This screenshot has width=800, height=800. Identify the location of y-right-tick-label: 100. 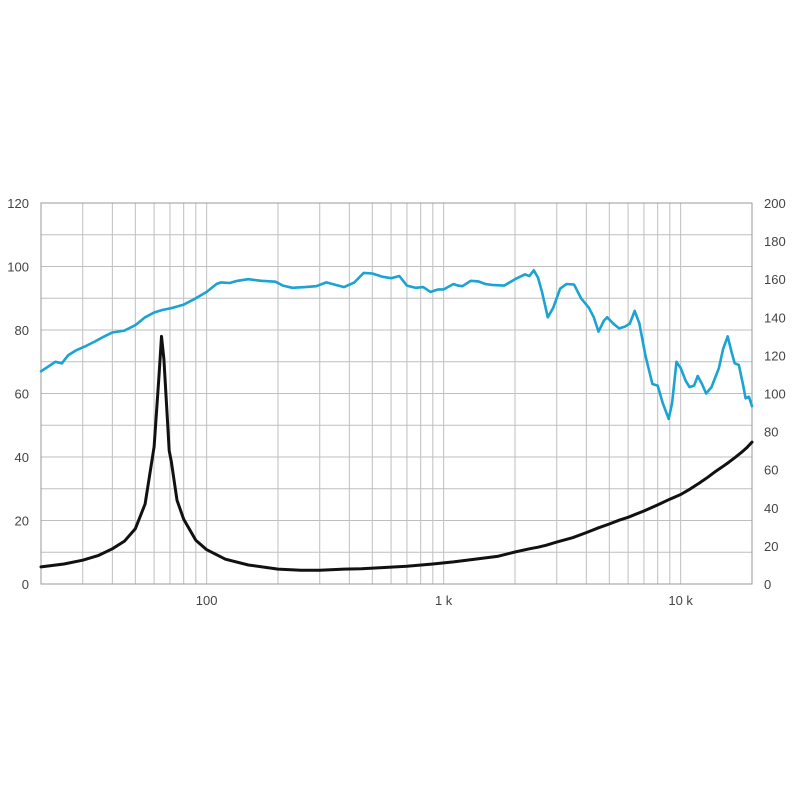
(775, 394).